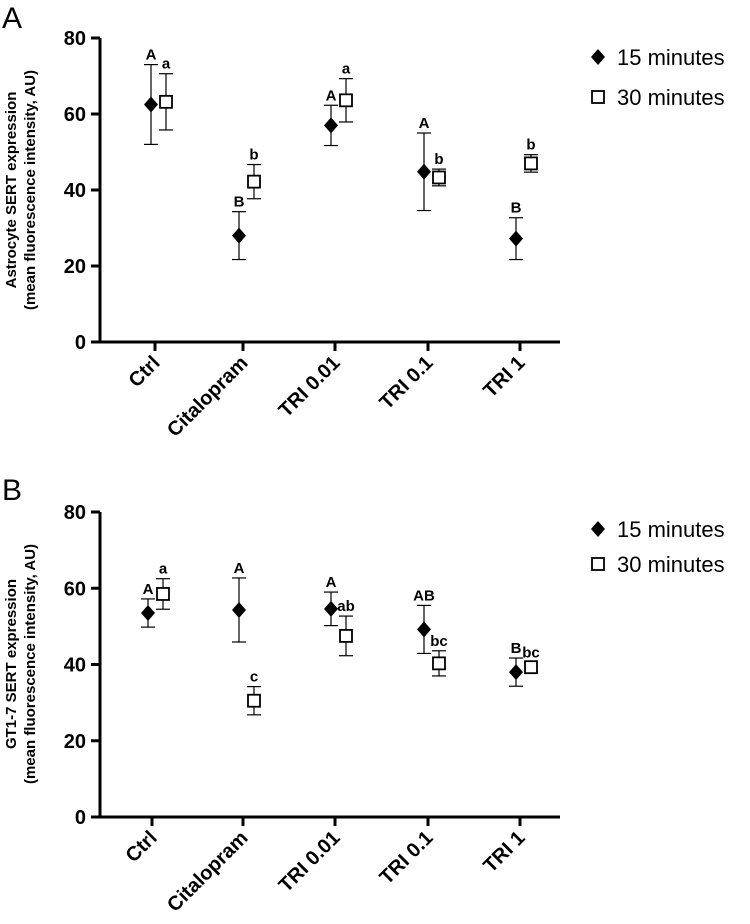  What do you see at coordinates (12, 490) in the screenshot?
I see `panel-letter: B` at bounding box center [12, 490].